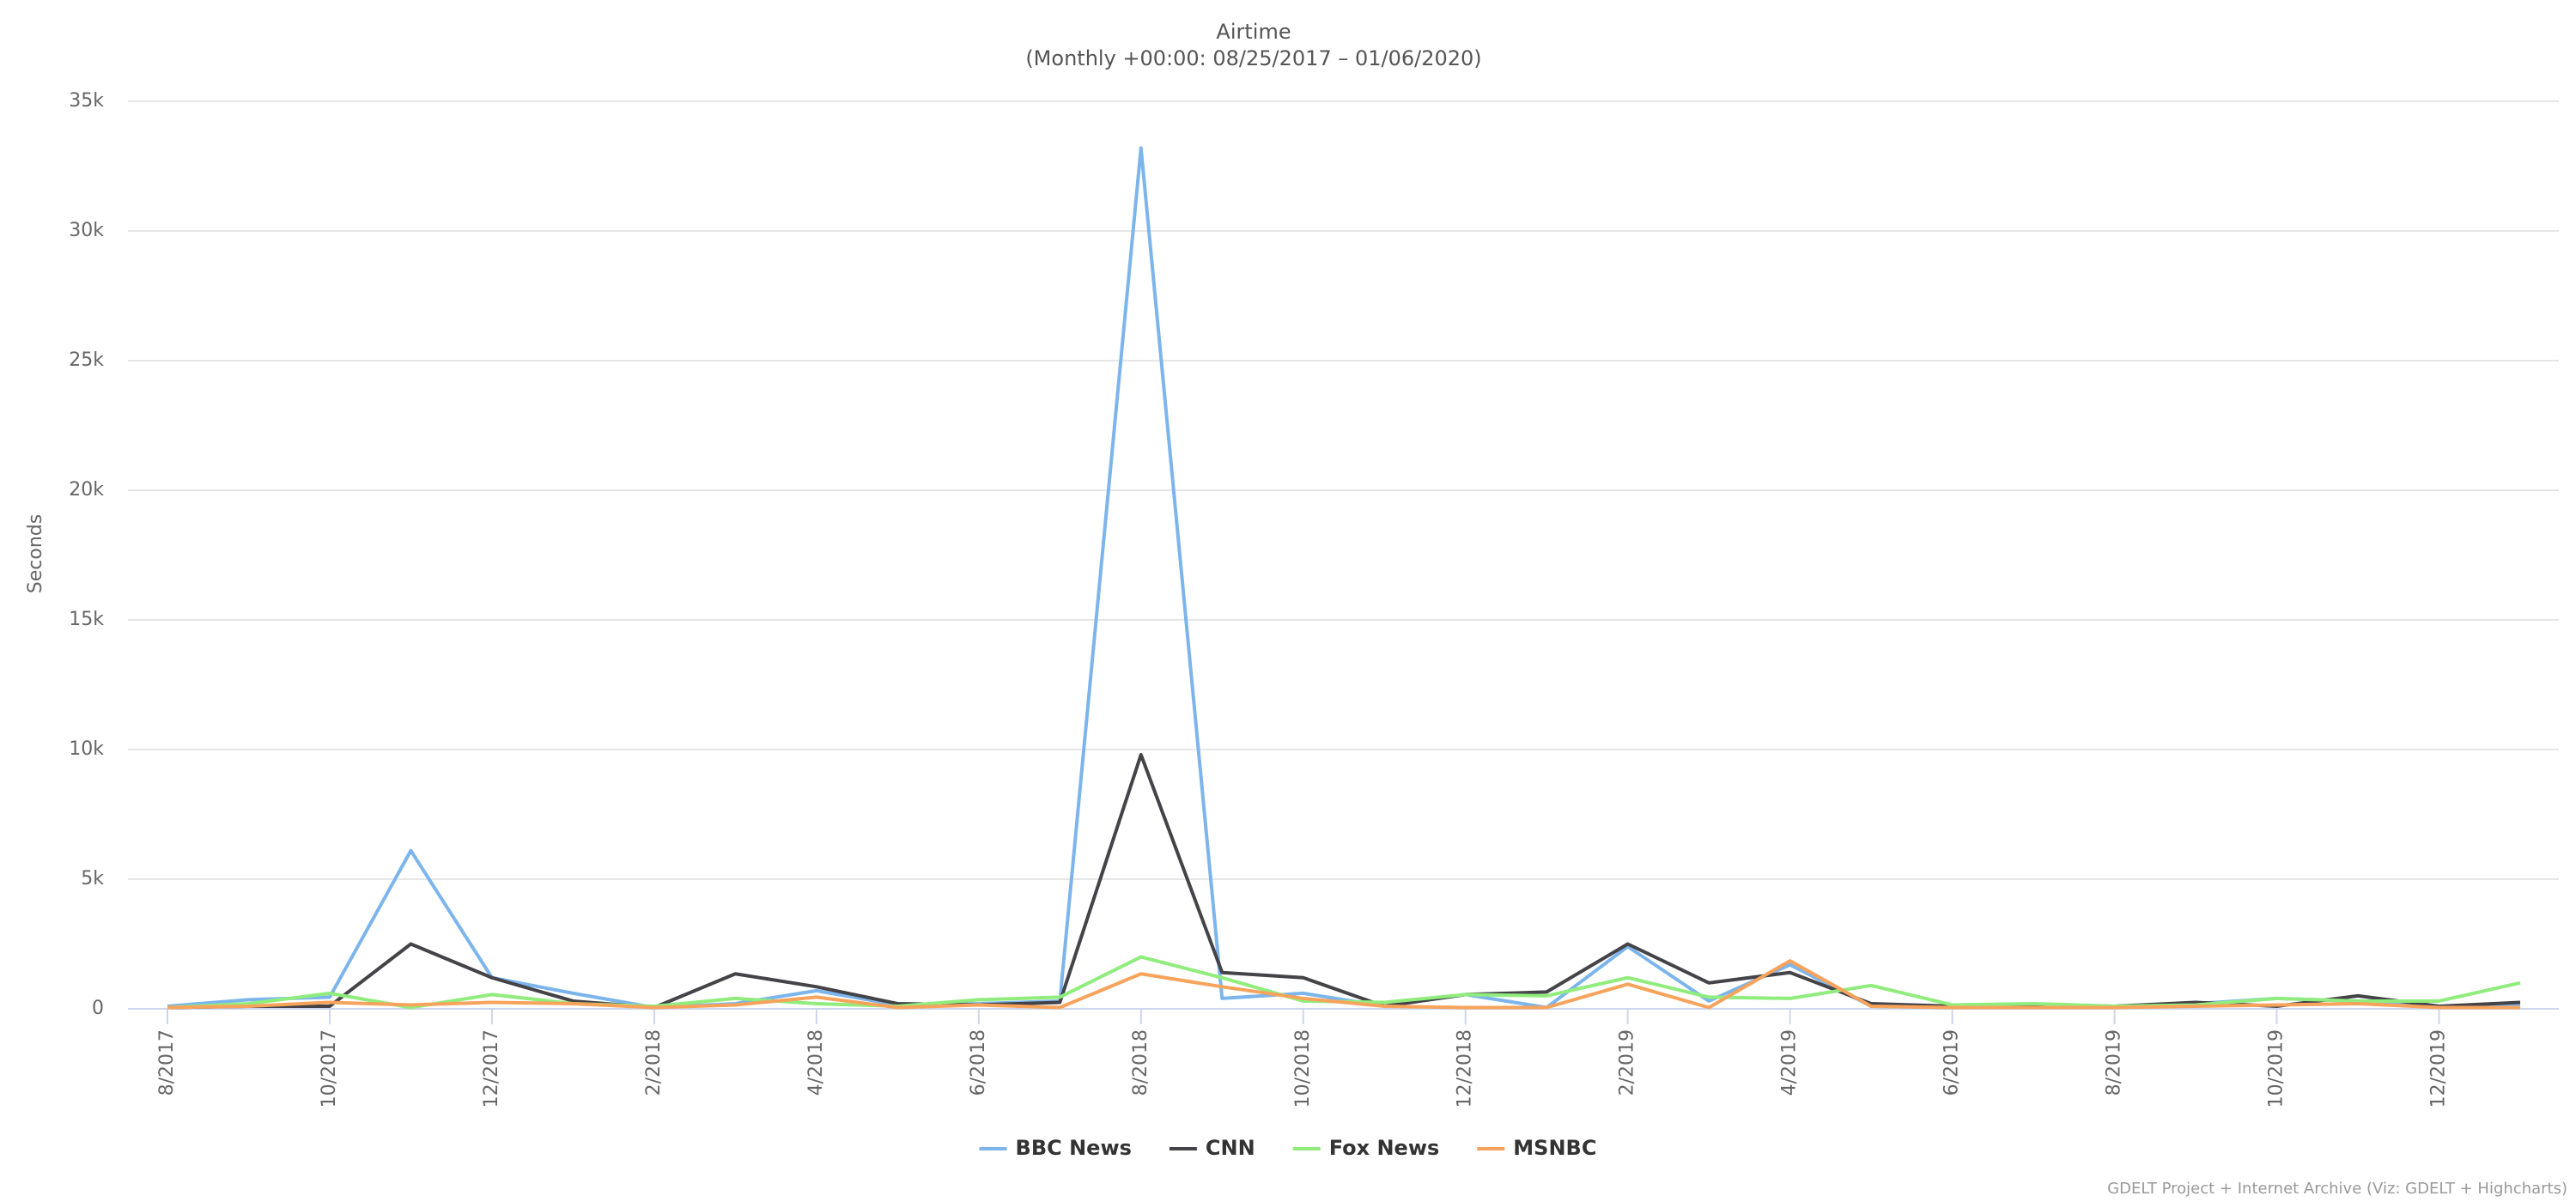 The height and width of the screenshot is (1202, 2576). What do you see at coordinates (816, 1062) in the screenshot?
I see `x-tick-label: 4/2018` at bounding box center [816, 1062].